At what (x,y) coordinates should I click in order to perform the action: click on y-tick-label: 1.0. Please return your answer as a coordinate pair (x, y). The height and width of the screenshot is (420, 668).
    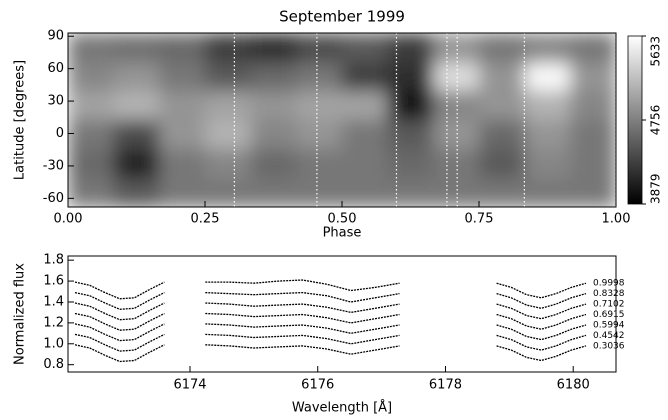
    Looking at the image, I should click on (53, 343).